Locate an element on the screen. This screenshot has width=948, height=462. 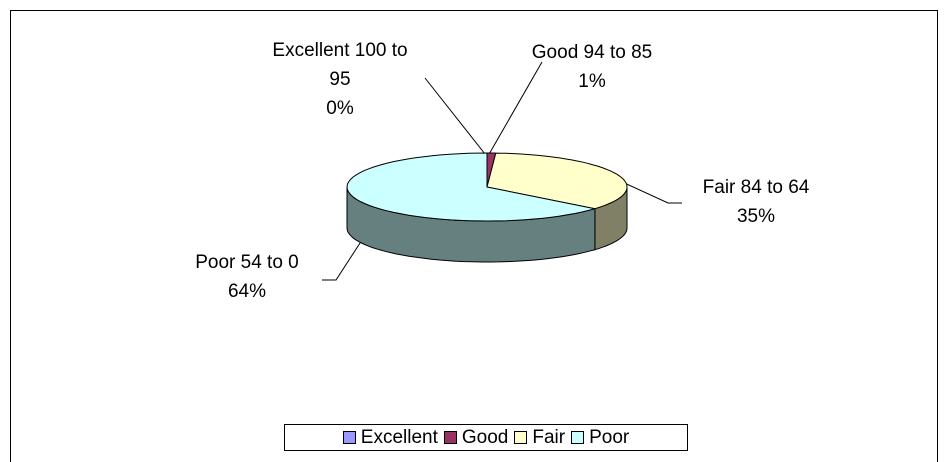
data-label-value: 35% is located at coordinates (756, 216).